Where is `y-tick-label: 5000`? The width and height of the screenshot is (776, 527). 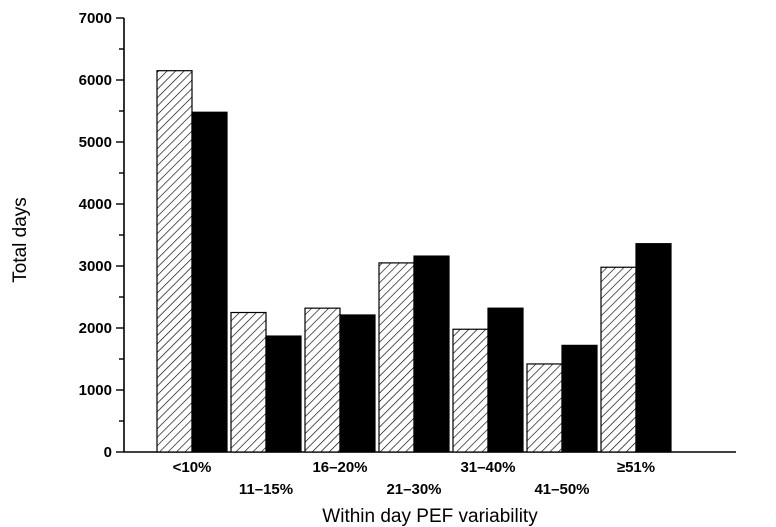 y-tick-label: 5000 is located at coordinates (95, 142).